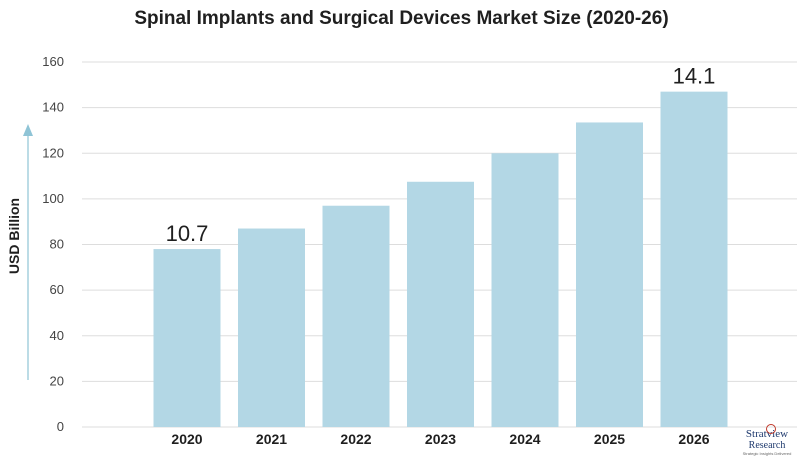 The height and width of the screenshot is (459, 803). What do you see at coordinates (694, 259) in the screenshot?
I see `bar-2026` at bounding box center [694, 259].